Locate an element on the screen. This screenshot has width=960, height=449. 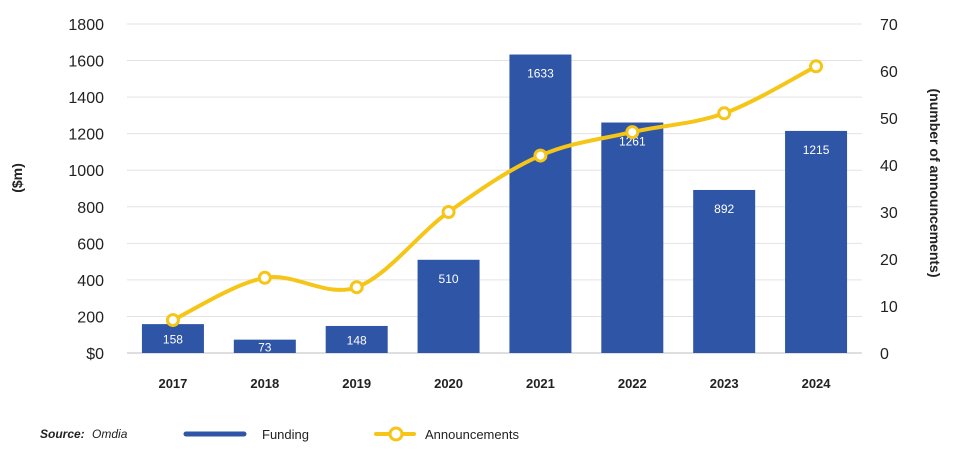
source-name: Omdia is located at coordinates (110, 434).